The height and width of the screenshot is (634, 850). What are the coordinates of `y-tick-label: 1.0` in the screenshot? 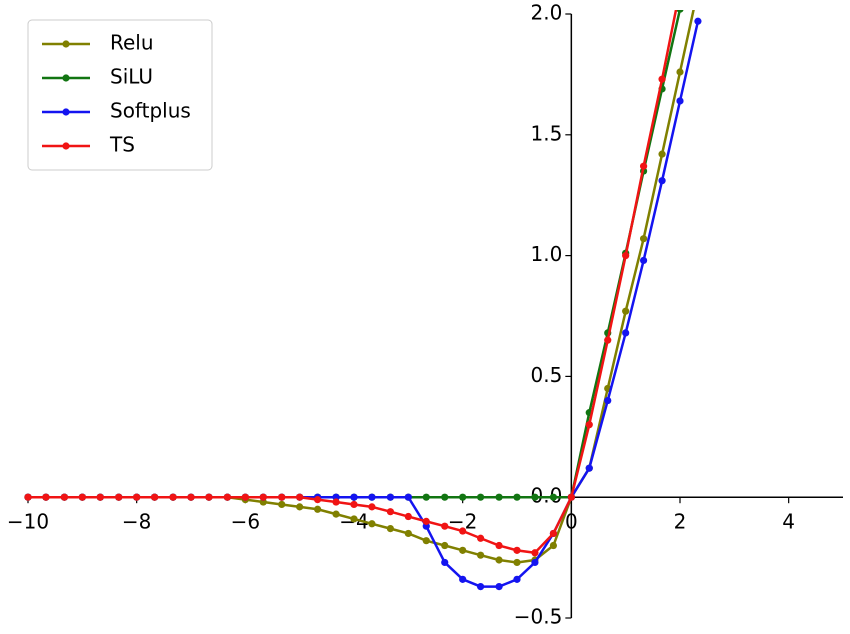 It's located at (547, 254).